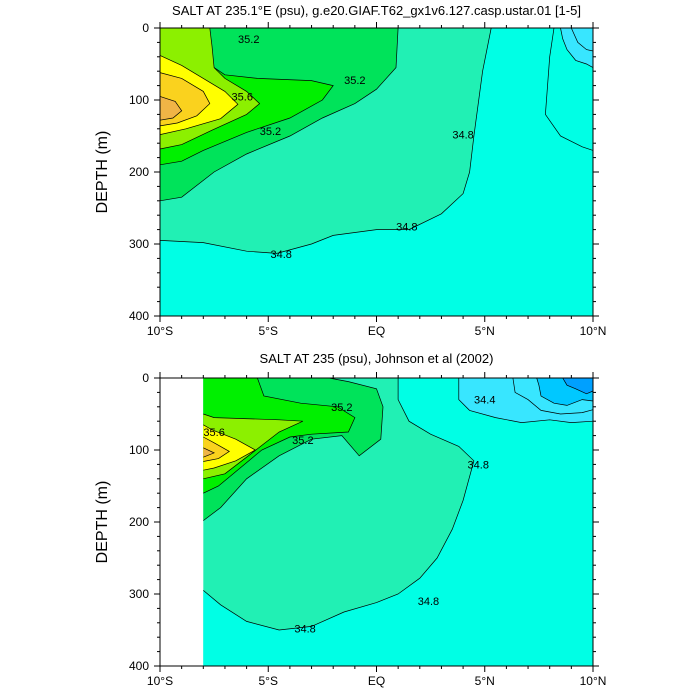  What do you see at coordinates (377, 358) in the screenshot?
I see `chart-title: SALT AT 235 (psu), Johnson et al (2002)` at bounding box center [377, 358].